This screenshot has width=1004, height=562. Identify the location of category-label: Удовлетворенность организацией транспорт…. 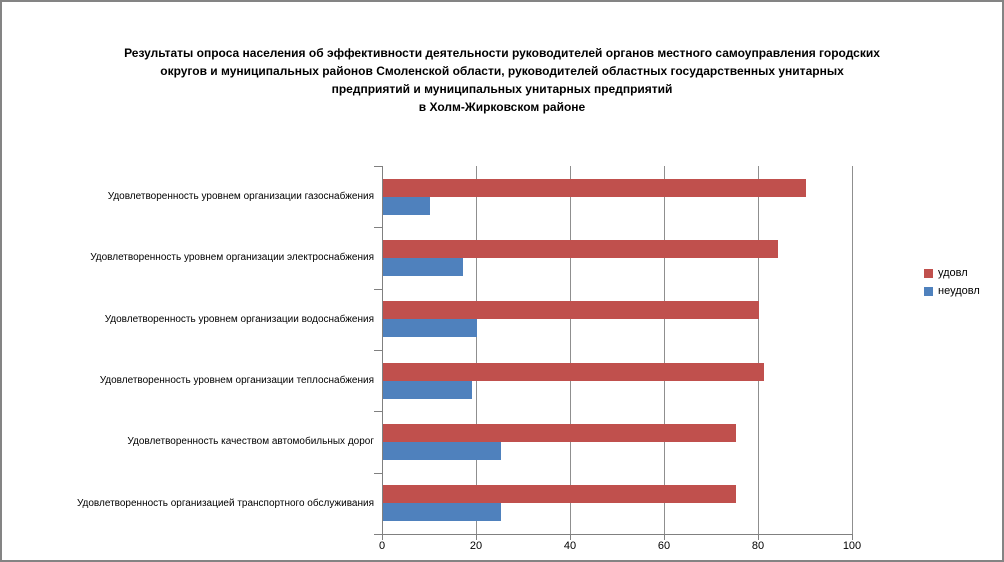
(225, 503).